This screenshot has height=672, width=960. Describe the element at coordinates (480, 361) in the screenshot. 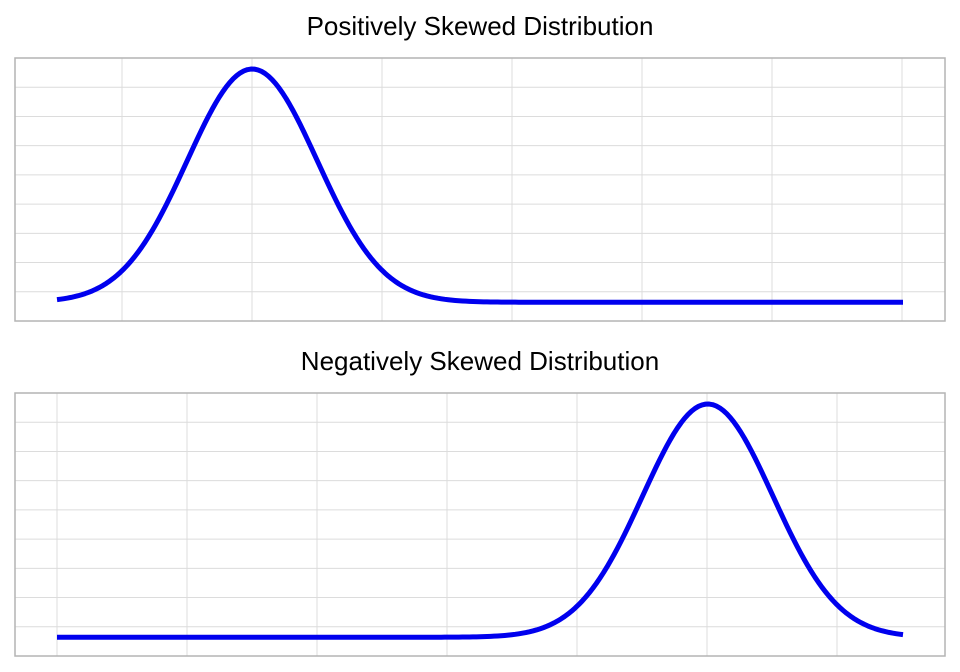

I see `chart-title-negative: Negatively Skewed Distribution` at that location.